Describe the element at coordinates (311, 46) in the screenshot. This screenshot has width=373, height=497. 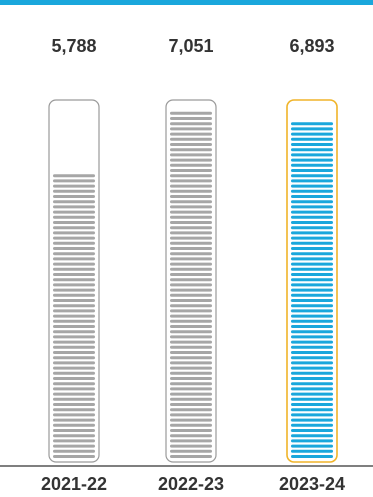
I see `bar-value-label: 6,893` at that location.